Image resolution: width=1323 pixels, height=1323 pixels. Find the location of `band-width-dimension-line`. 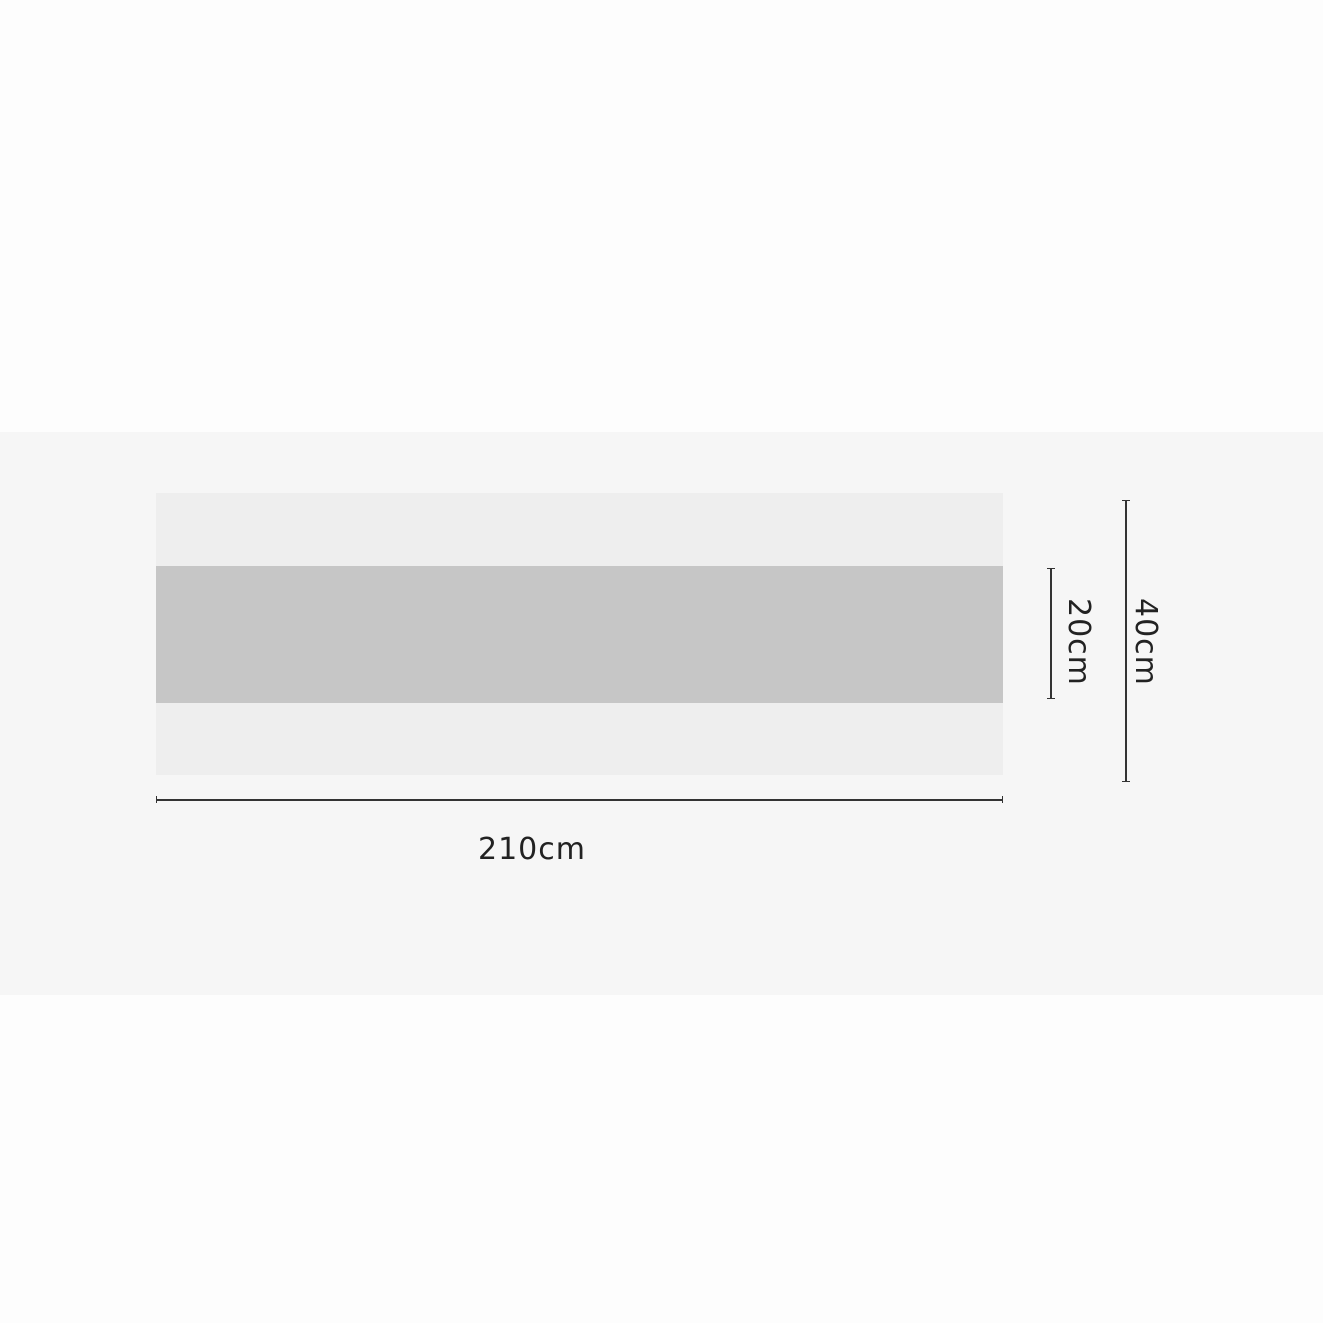

band-width-dimension-line is located at coordinates (1051, 633).